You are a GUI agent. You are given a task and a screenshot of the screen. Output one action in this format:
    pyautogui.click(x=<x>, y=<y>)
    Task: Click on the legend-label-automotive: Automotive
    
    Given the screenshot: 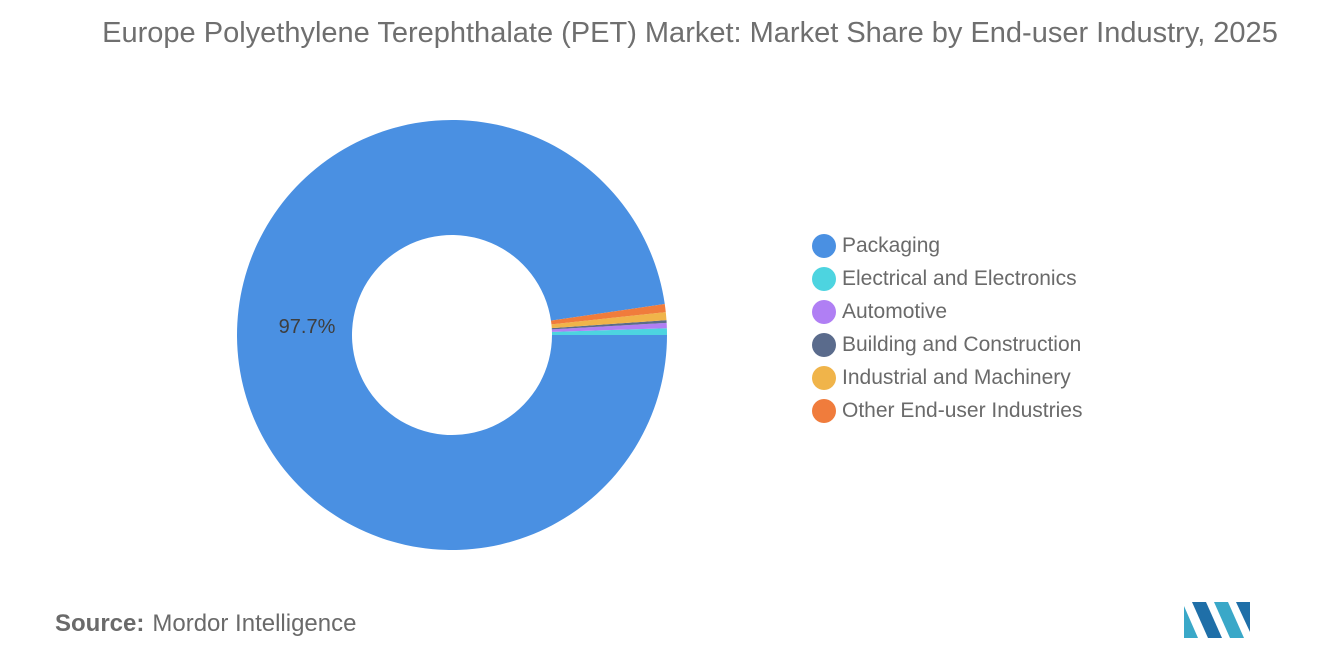 What is the action you would take?
    pyautogui.click(x=895, y=311)
    